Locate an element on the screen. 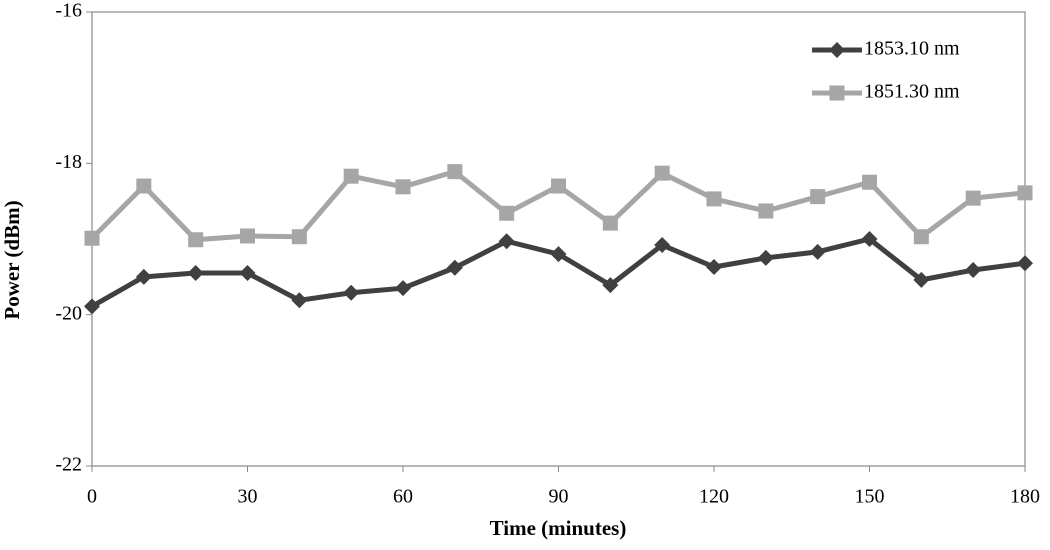 Image resolution: width=1050 pixels, height=550 pixels. y-tick-label: -16 is located at coordinates (68, 11).